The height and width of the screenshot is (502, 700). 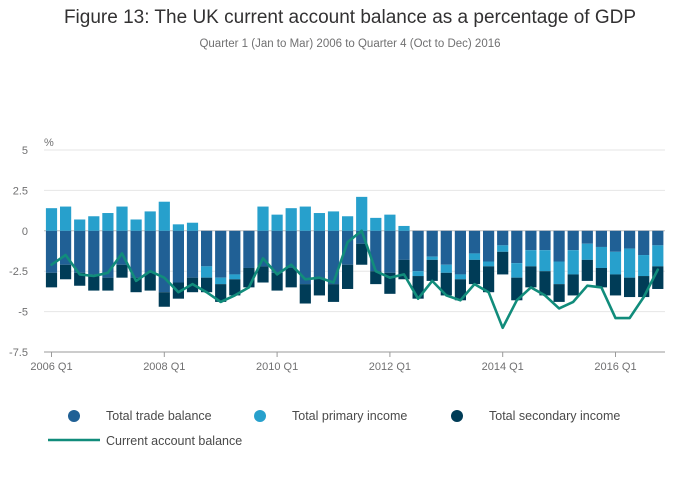 I want to click on legend-label: Total secondary income, so click(x=554, y=416).